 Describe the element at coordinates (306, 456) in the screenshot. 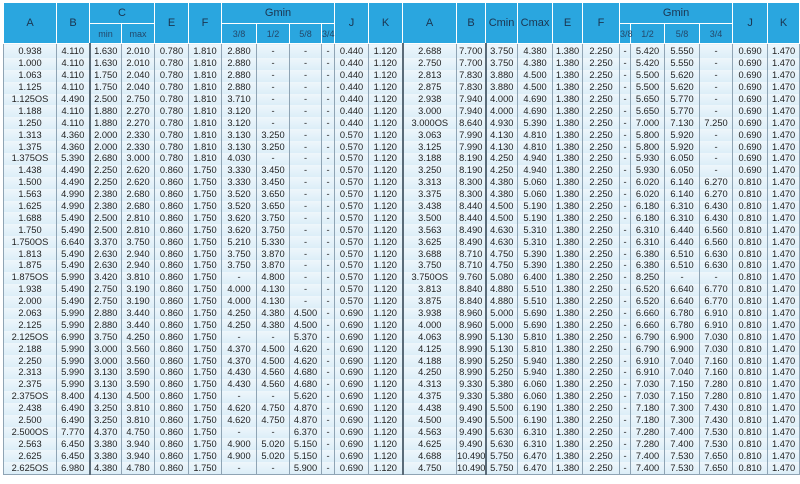

I see `table-cell: 5.150` at that location.